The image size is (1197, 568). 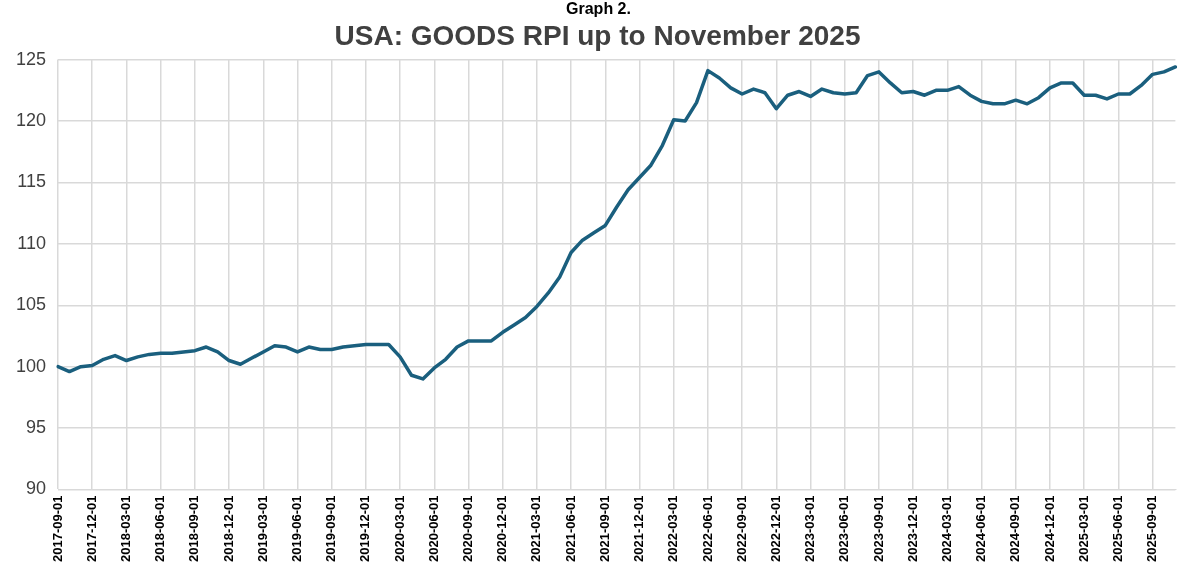 I want to click on x-tick-label: 2023-12-01, so click(x=912, y=528).